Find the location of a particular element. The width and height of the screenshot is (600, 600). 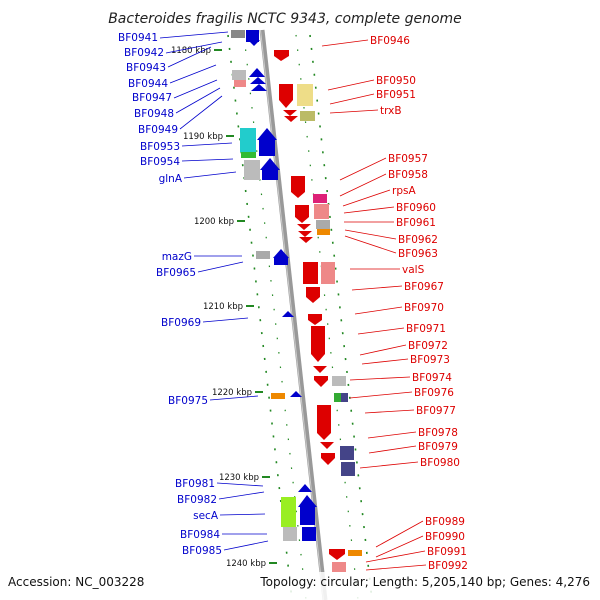

gene-label: BF0961 is located at coordinates (416, 223).